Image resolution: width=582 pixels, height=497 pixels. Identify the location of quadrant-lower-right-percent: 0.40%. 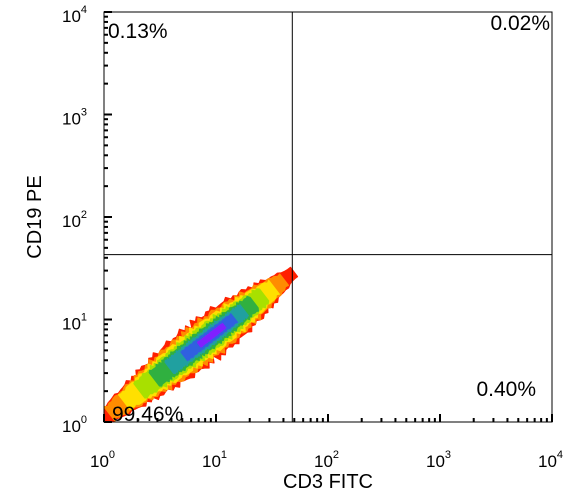
(506, 389).